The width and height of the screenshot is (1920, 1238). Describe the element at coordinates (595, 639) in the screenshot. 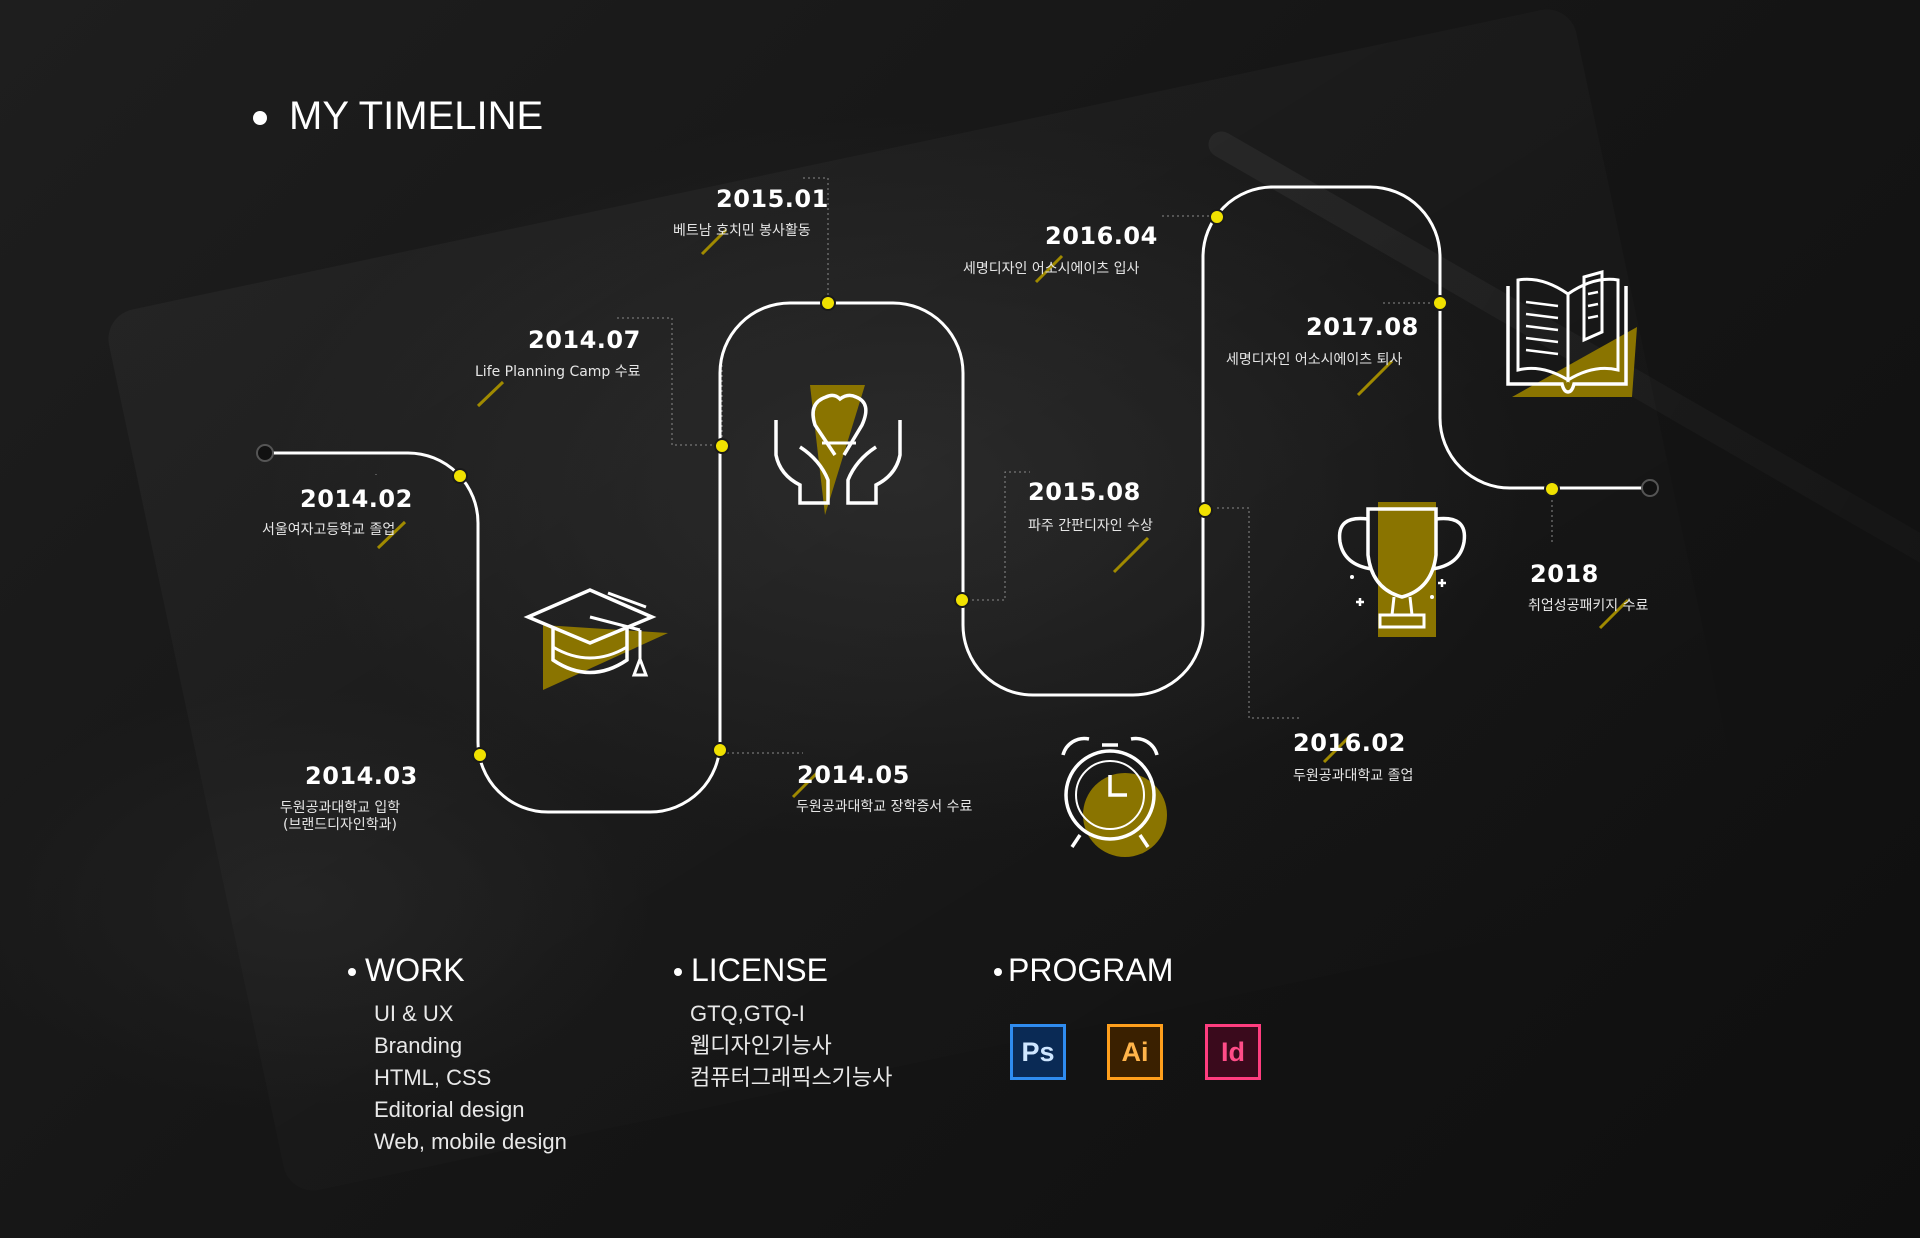

I see `graduation-cap-icon` at that location.